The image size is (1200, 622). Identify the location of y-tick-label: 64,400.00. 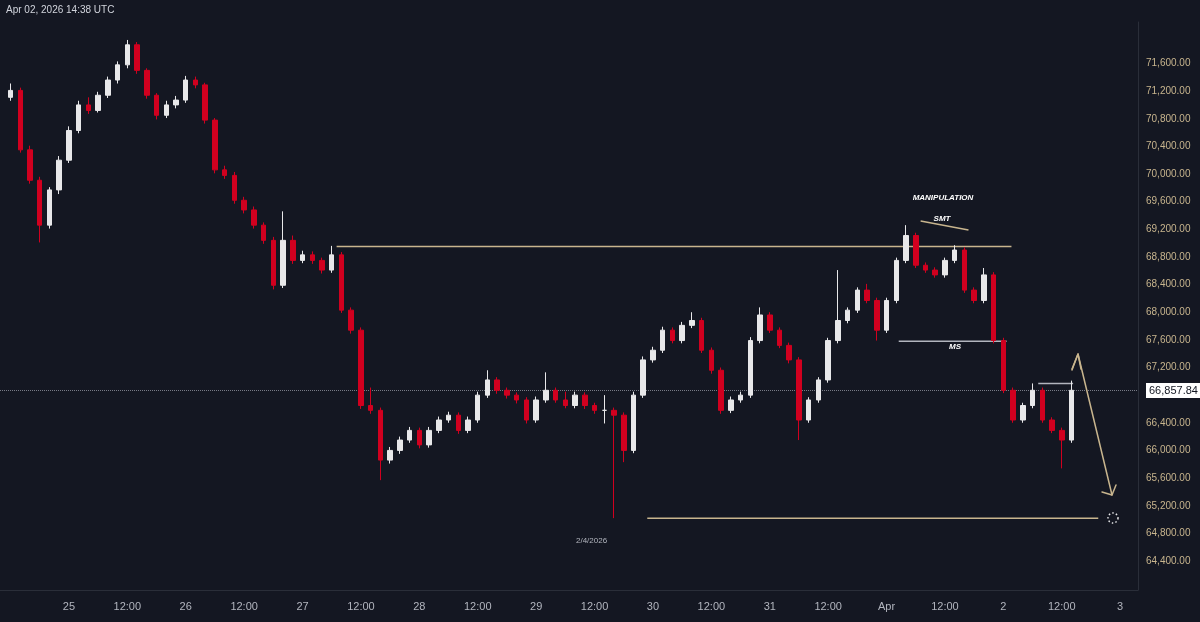
(1168, 560).